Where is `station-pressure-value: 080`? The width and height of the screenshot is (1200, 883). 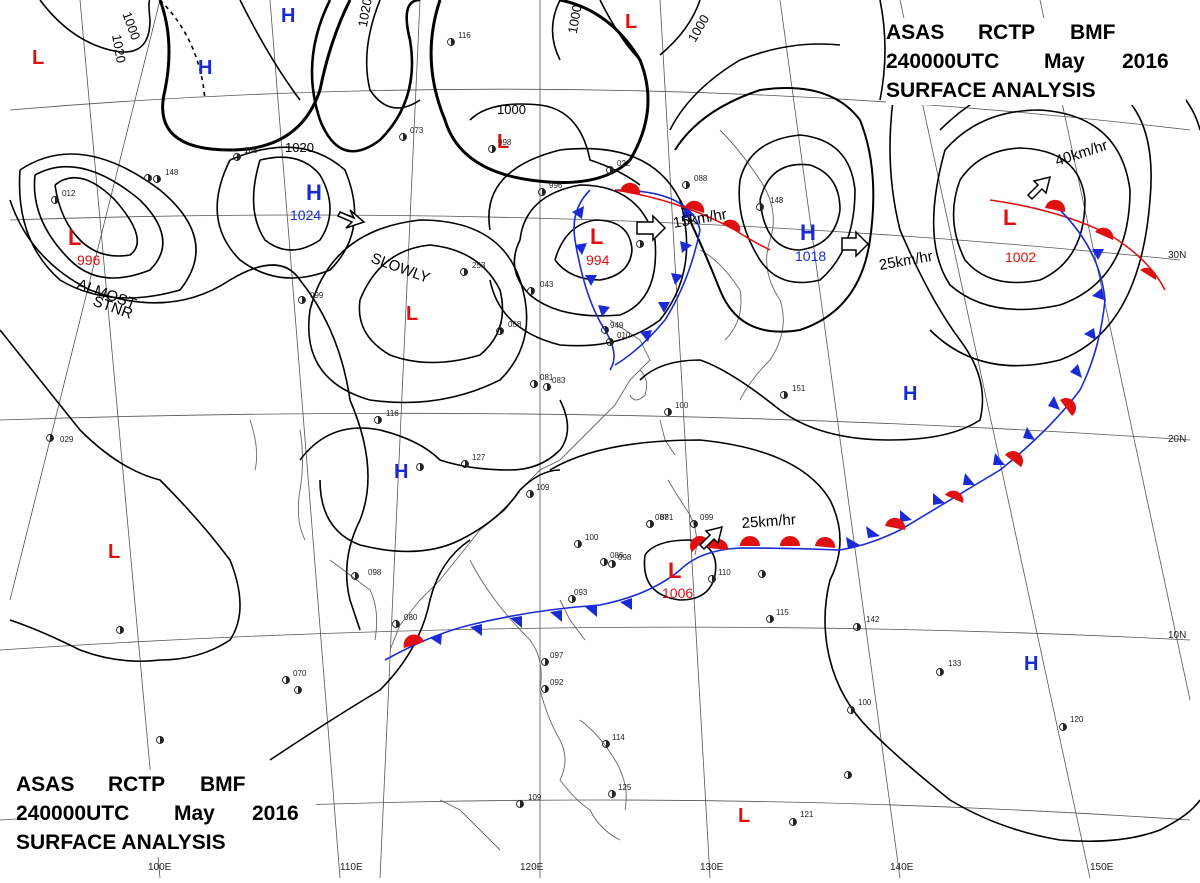
station-pressure-value: 080 is located at coordinates (411, 617).